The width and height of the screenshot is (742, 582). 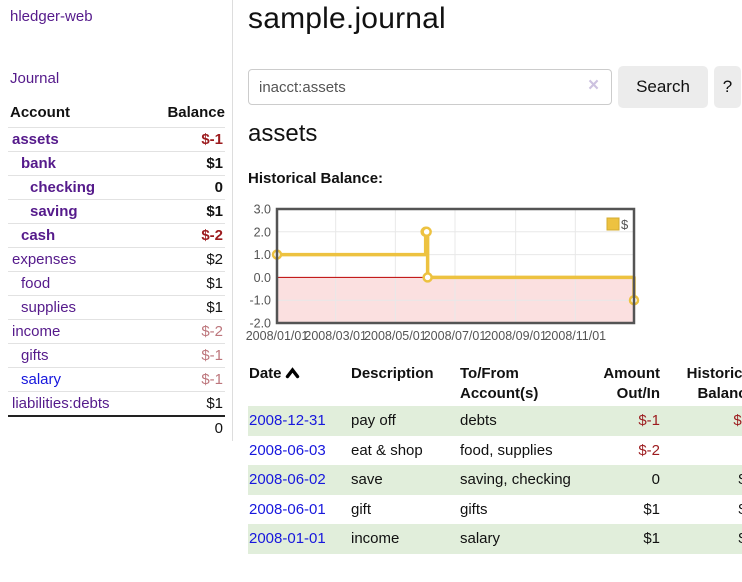 What do you see at coordinates (116, 235) in the screenshot?
I see `account-row: cash $-2` at bounding box center [116, 235].